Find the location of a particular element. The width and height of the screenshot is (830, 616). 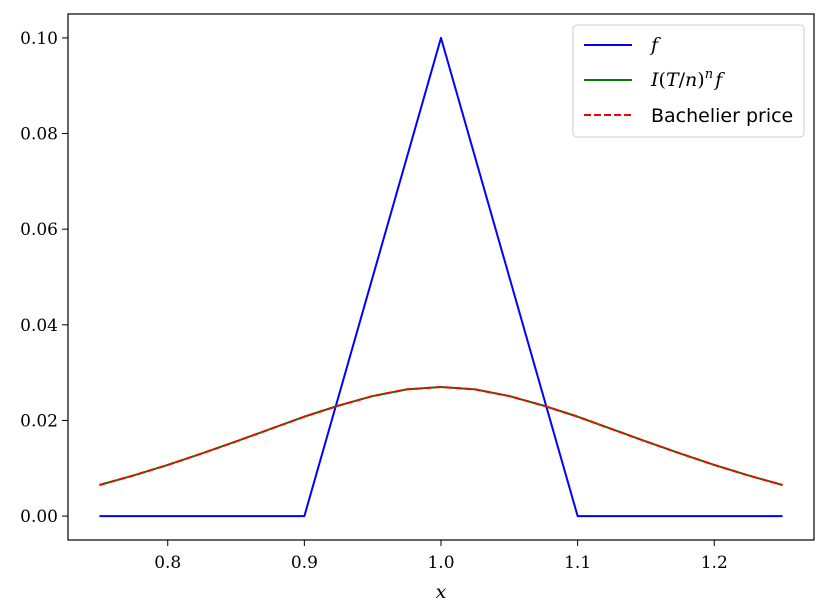

x-axis-ticks: 0.8 0.9 1.0 1.1 1.2 is located at coordinates (441, 556).